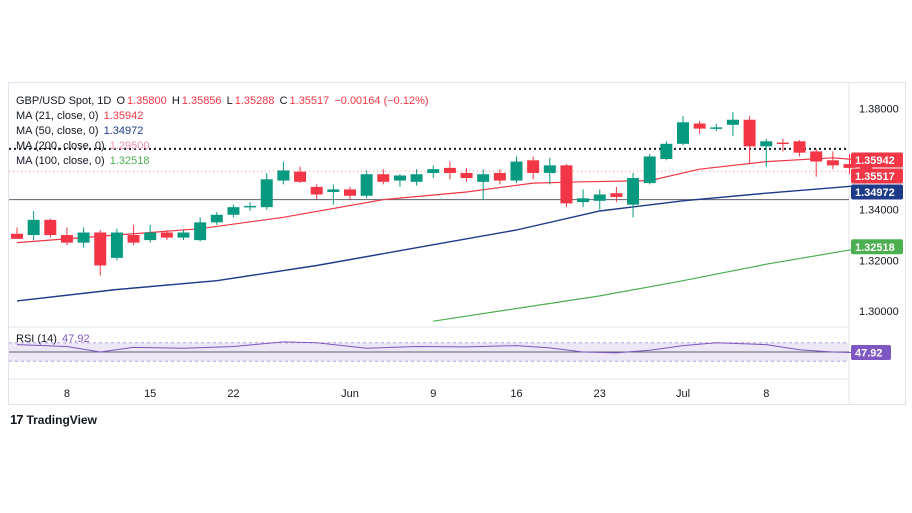  Describe the element at coordinates (150, 394) in the screenshot. I see `x-tick-label: 15` at that location.